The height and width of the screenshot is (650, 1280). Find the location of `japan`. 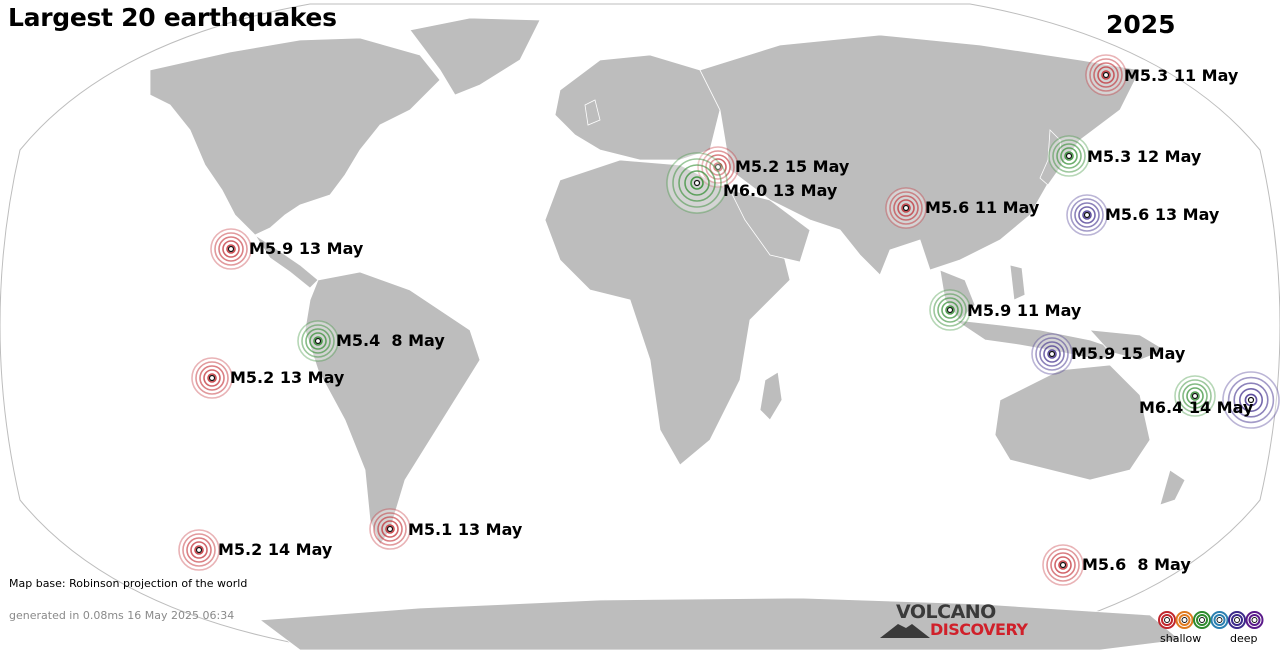

japan is located at coordinates (1051, 157).